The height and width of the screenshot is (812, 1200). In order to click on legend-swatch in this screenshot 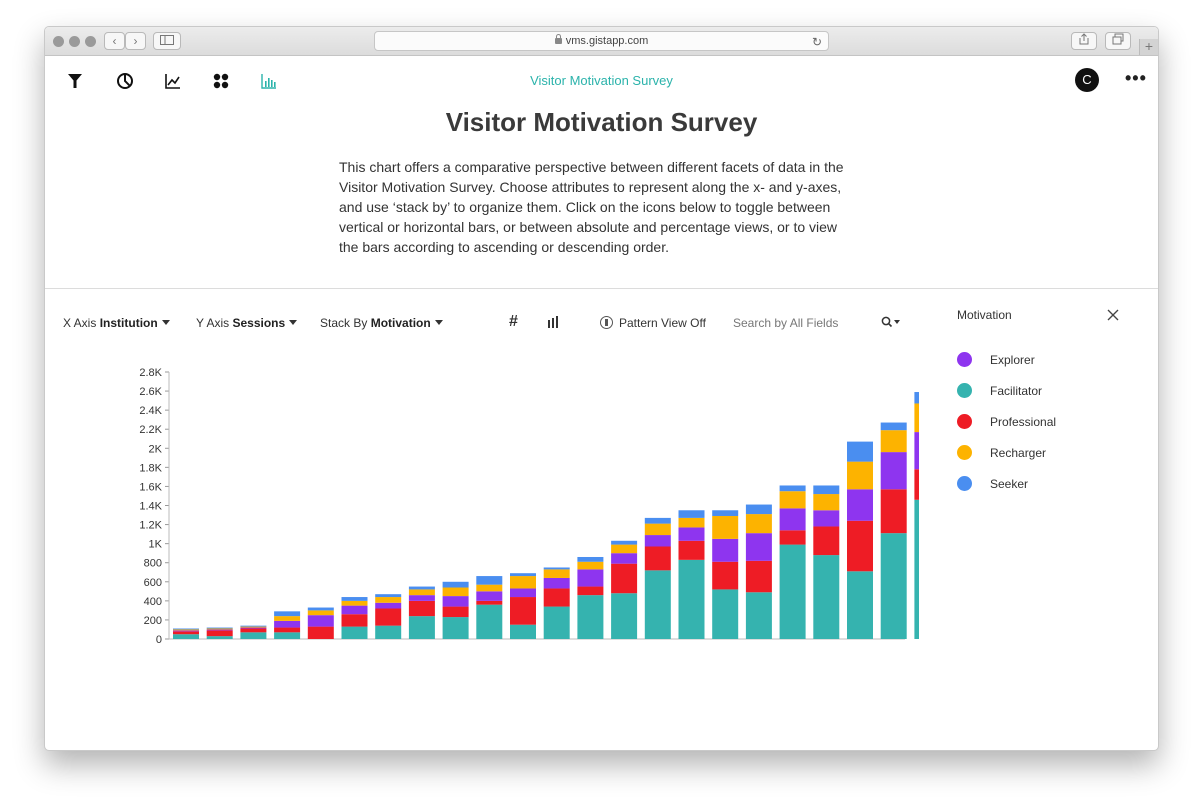, I will do `click(964, 421)`.